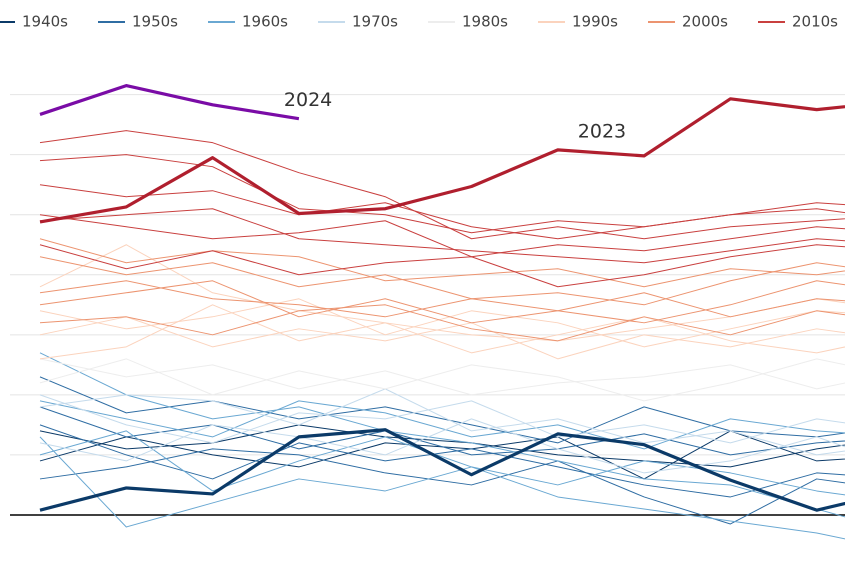 Image resolution: width=845 pixels, height=562 pixels. Describe the element at coordinates (375, 22) in the screenshot. I see `legend-label: 1970s` at that location.